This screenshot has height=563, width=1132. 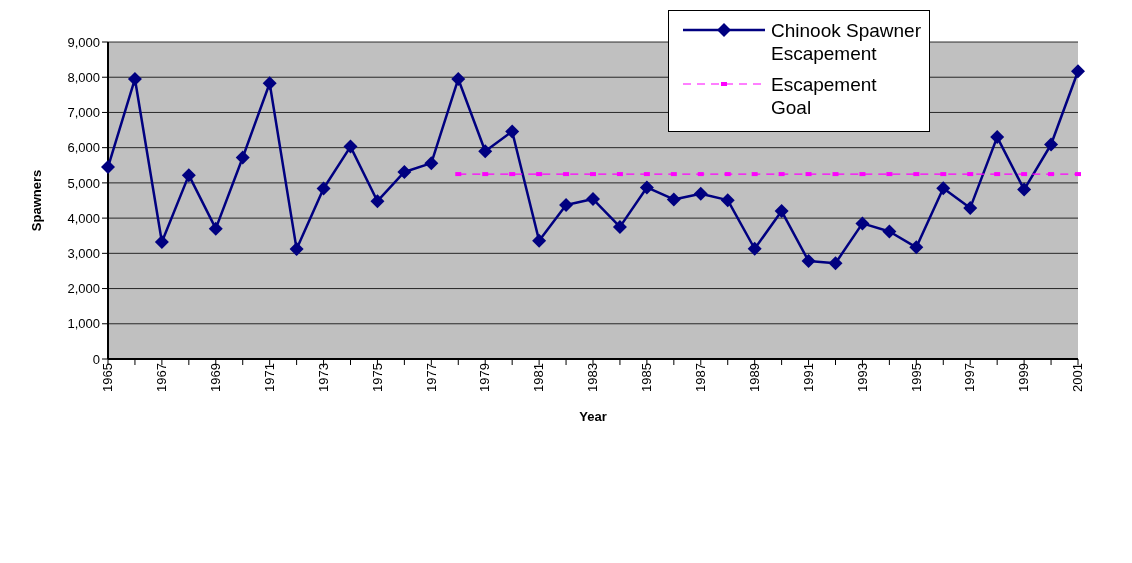 What do you see at coordinates (323, 377) in the screenshot?
I see `x-tick-label: 1973` at bounding box center [323, 377].